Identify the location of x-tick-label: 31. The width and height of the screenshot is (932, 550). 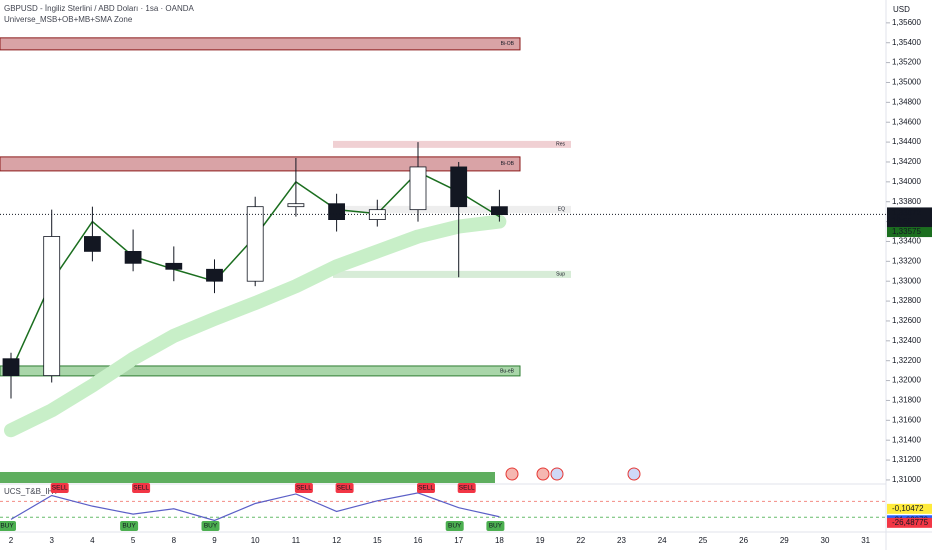
(865, 540).